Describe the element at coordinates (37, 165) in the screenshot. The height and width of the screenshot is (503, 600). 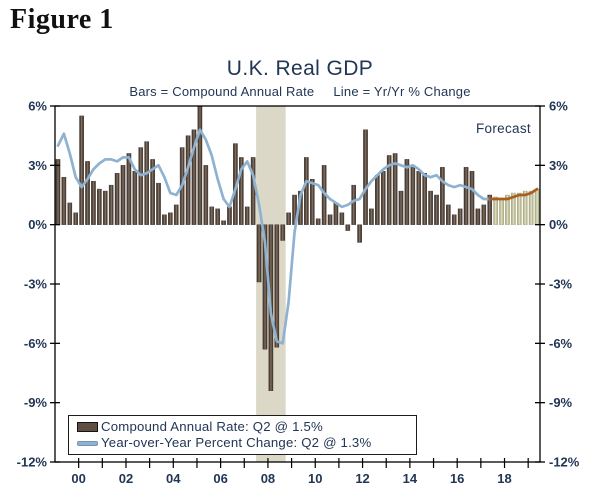
I see `y-tick-label-left: 3%` at that location.